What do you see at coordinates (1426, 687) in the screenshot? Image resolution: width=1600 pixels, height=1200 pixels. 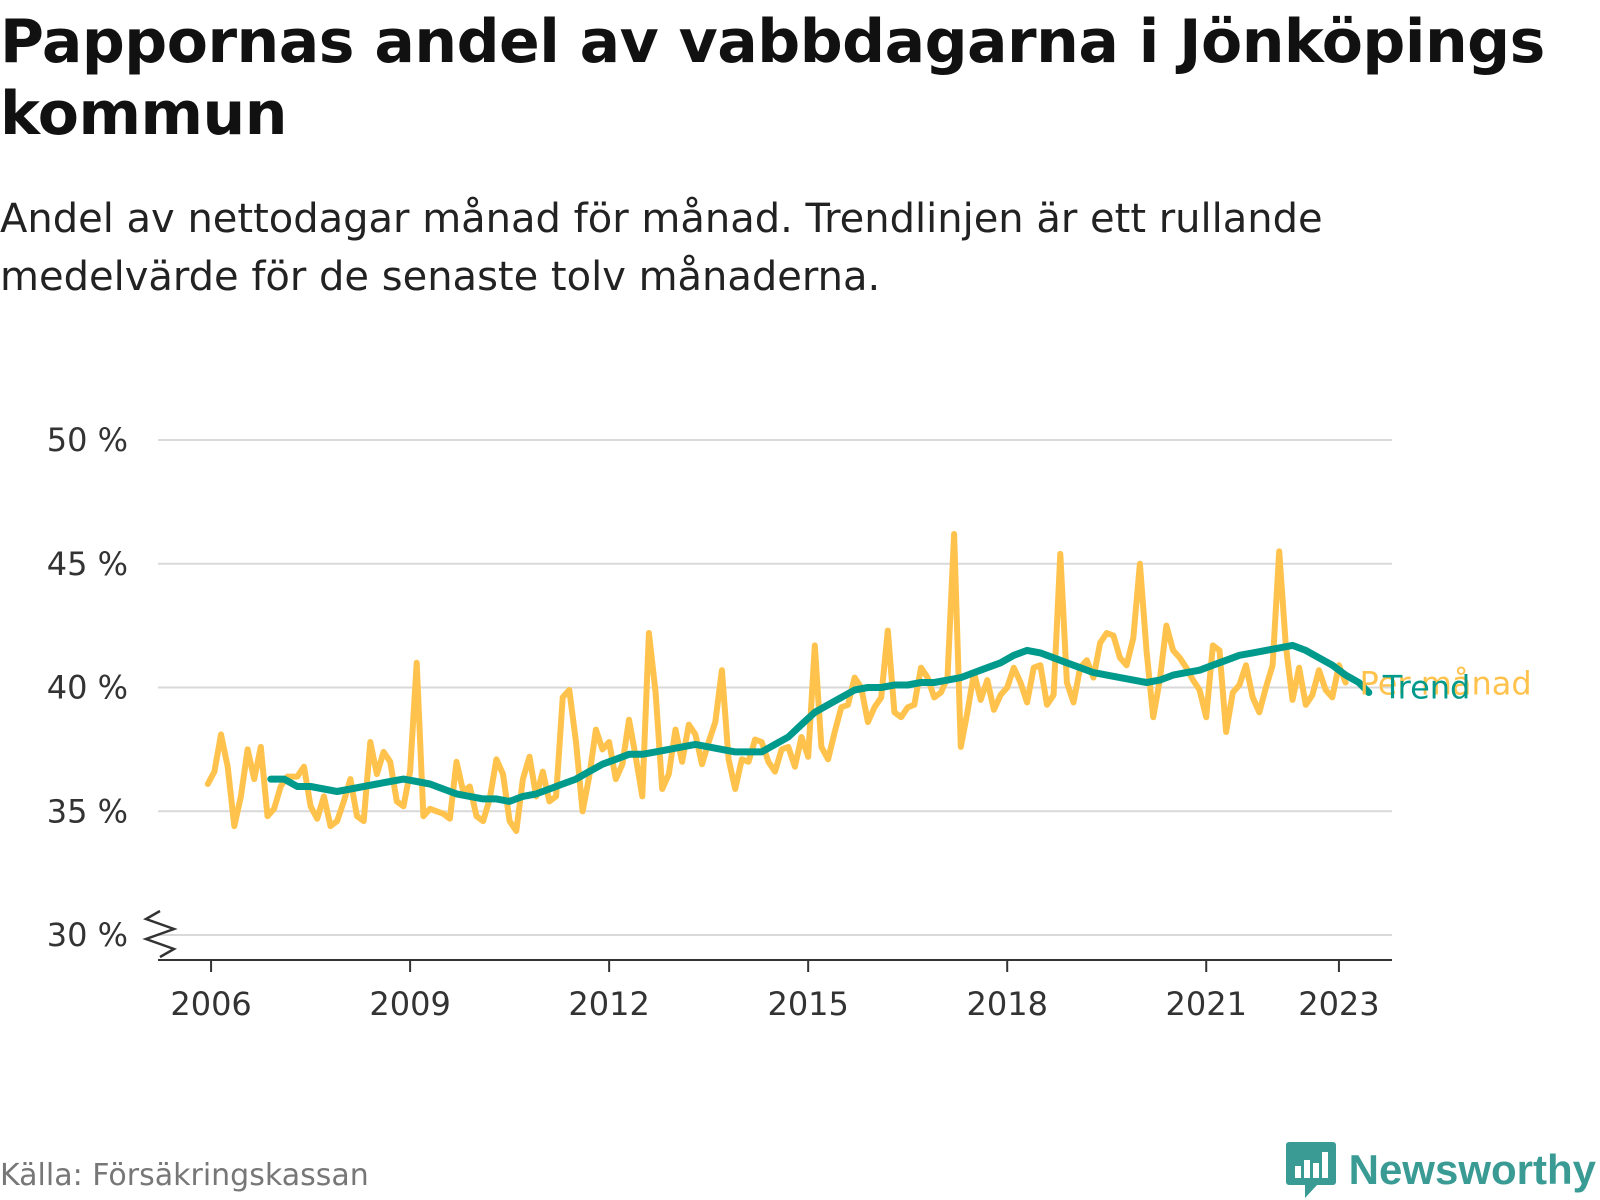 I see `series-label-1: Trend` at bounding box center [1426, 687].